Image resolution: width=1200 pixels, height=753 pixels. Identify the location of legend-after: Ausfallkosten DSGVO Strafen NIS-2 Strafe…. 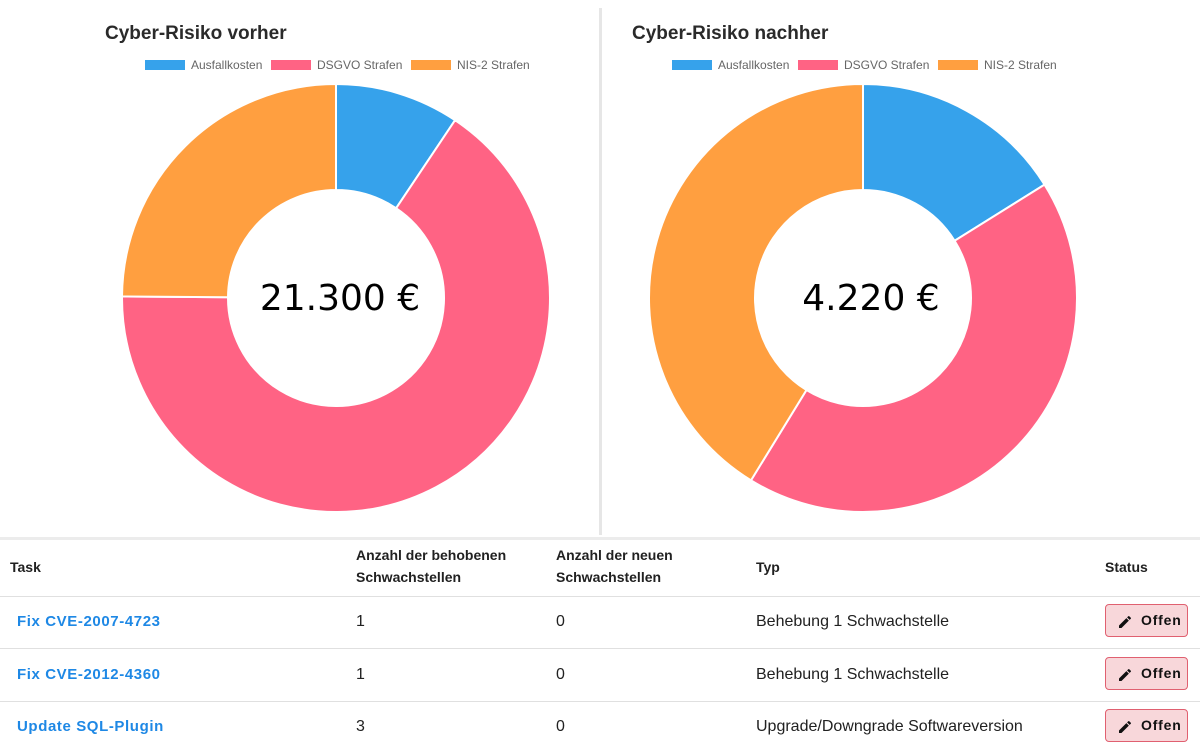
(872, 65).